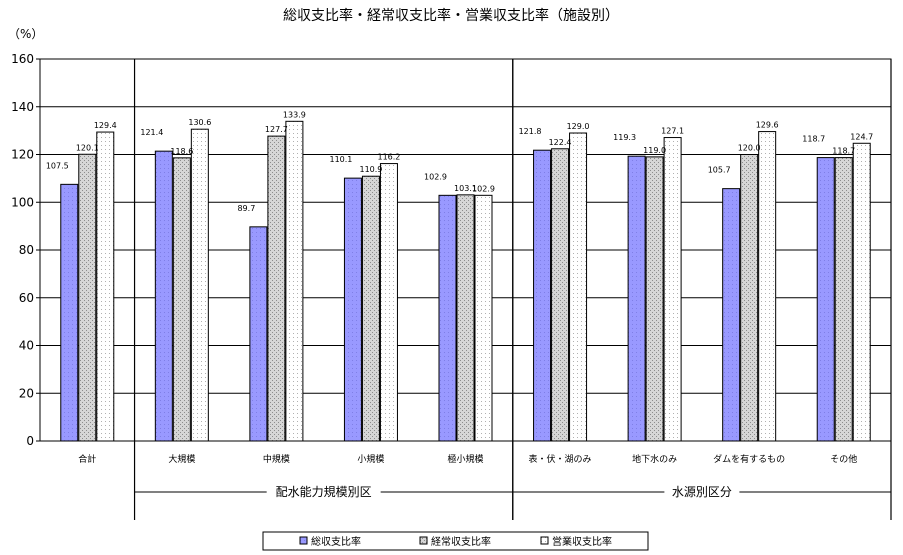 The image size is (903, 555). Describe the element at coordinates (654, 459) in the screenshot. I see `category-label: 地下水のみ` at that location.